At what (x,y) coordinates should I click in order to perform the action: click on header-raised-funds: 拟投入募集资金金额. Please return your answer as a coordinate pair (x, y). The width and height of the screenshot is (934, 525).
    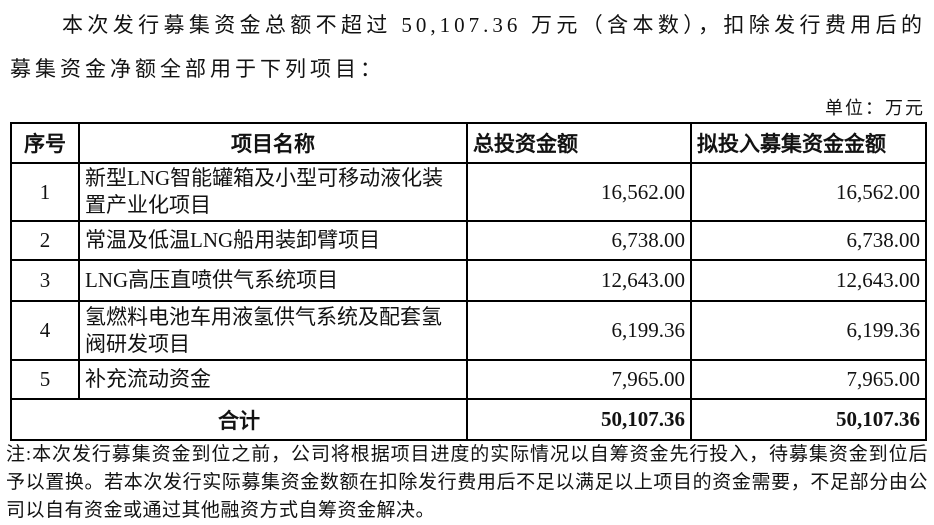
    Looking at the image, I should click on (808, 143).